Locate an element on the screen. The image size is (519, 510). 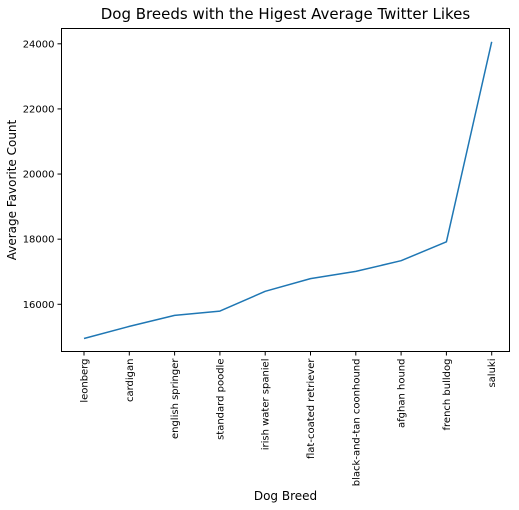
x-tick-label: black-and-tan coonhound is located at coordinates (356, 423).